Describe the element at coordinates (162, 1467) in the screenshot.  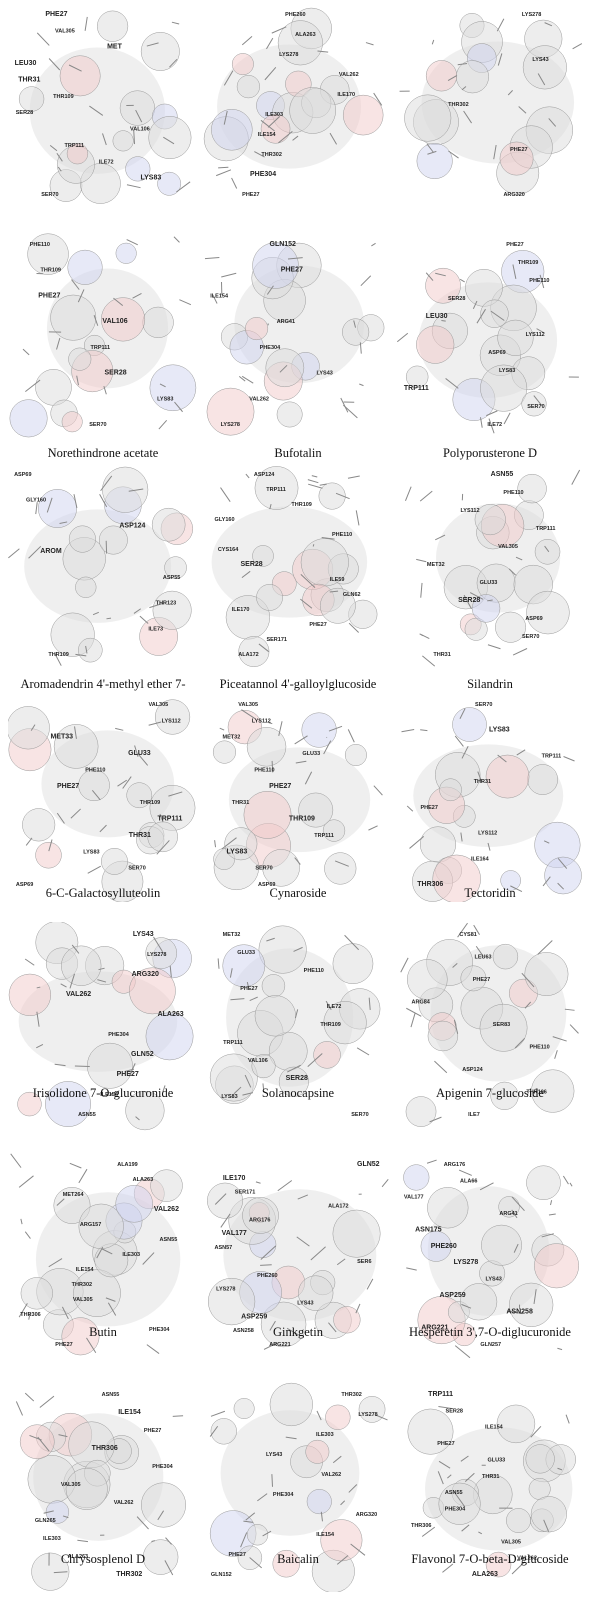
I see `residue-label: PHE304` at that location.